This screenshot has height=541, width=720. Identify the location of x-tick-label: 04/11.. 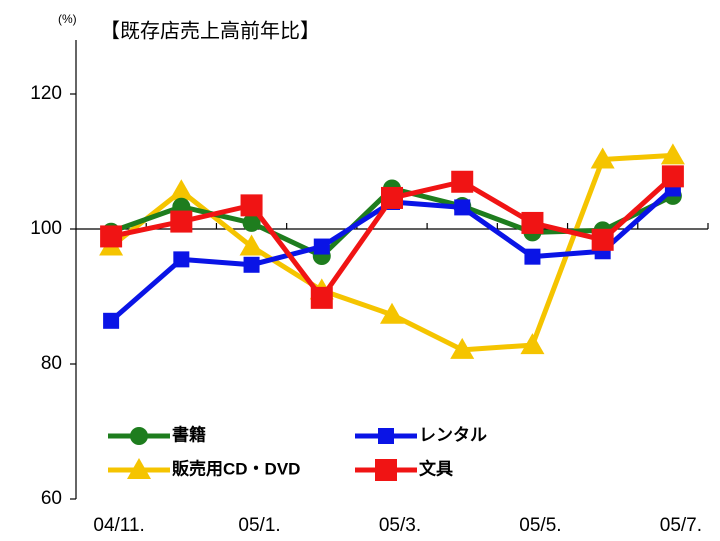
(118, 525).